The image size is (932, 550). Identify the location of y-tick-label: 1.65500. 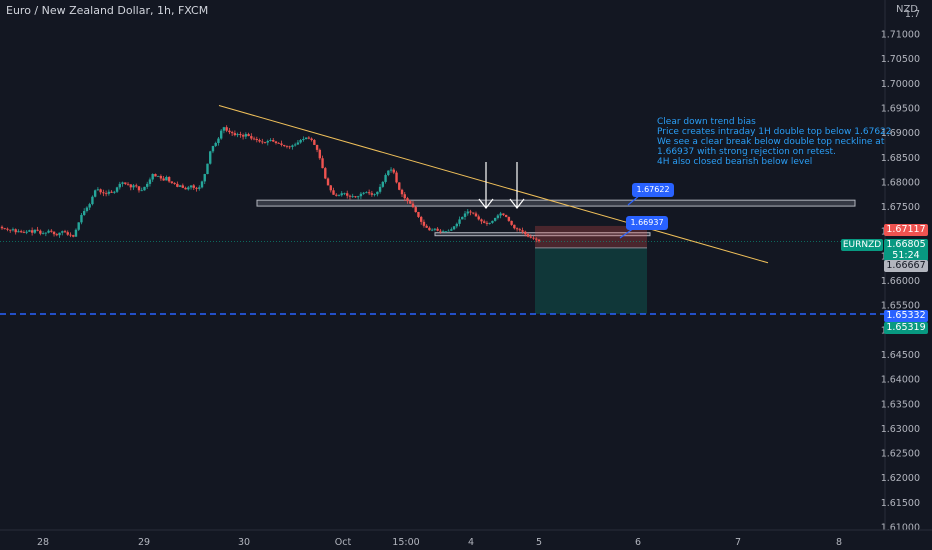
(900, 306).